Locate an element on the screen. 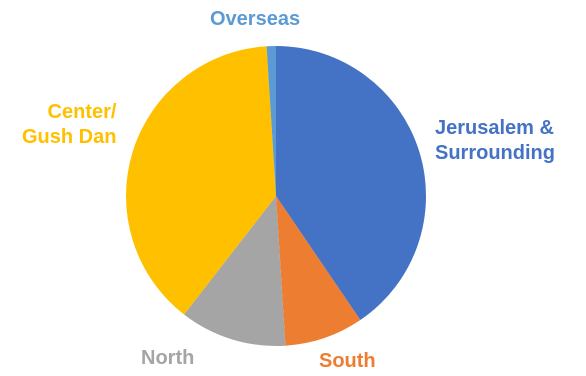 The height and width of the screenshot is (376, 586). slice-label-north: North is located at coordinates (168, 358).